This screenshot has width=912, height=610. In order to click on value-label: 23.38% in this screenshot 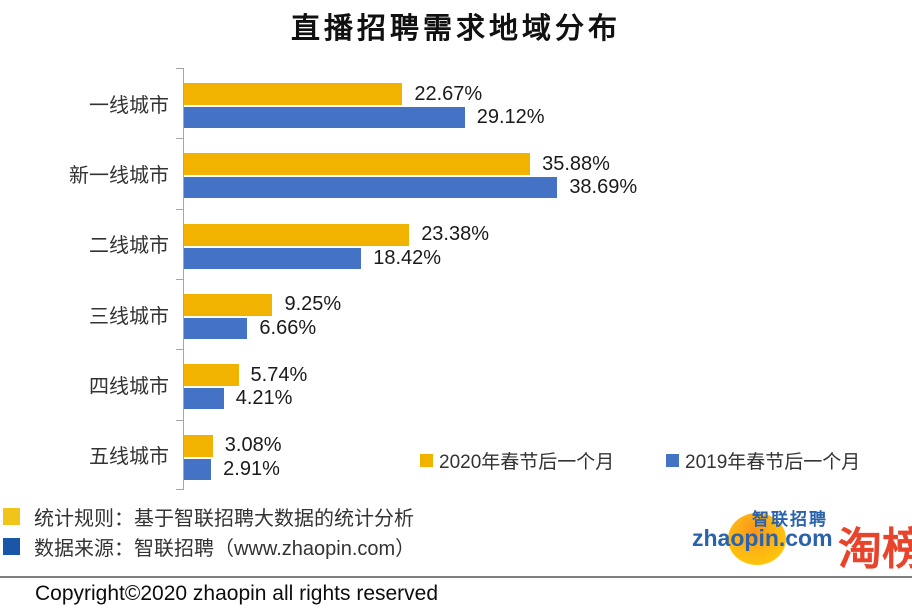, I will do `click(455, 234)`.